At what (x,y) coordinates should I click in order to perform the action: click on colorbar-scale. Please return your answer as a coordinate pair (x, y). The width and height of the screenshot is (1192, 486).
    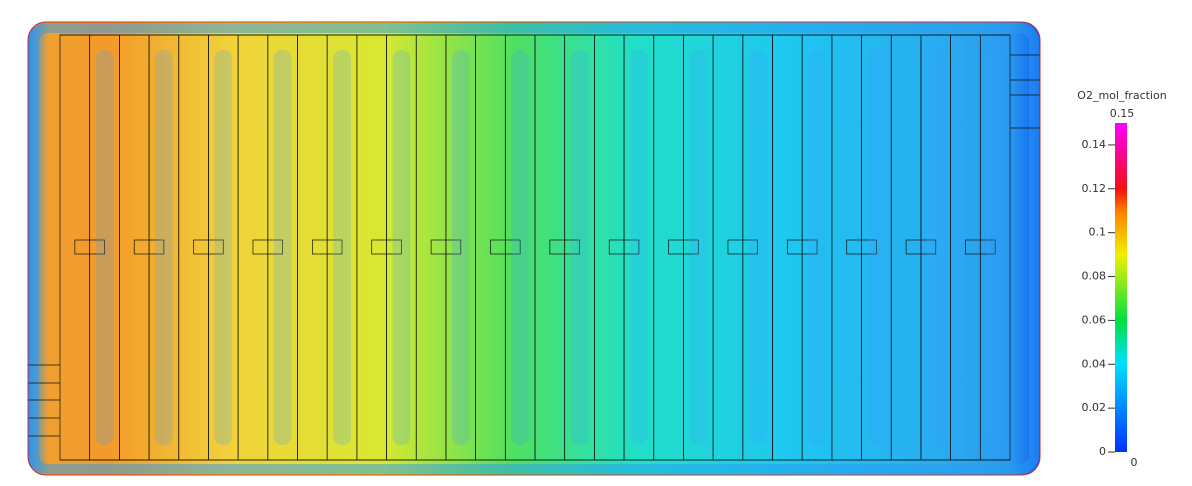
    Looking at the image, I should click on (1121, 287).